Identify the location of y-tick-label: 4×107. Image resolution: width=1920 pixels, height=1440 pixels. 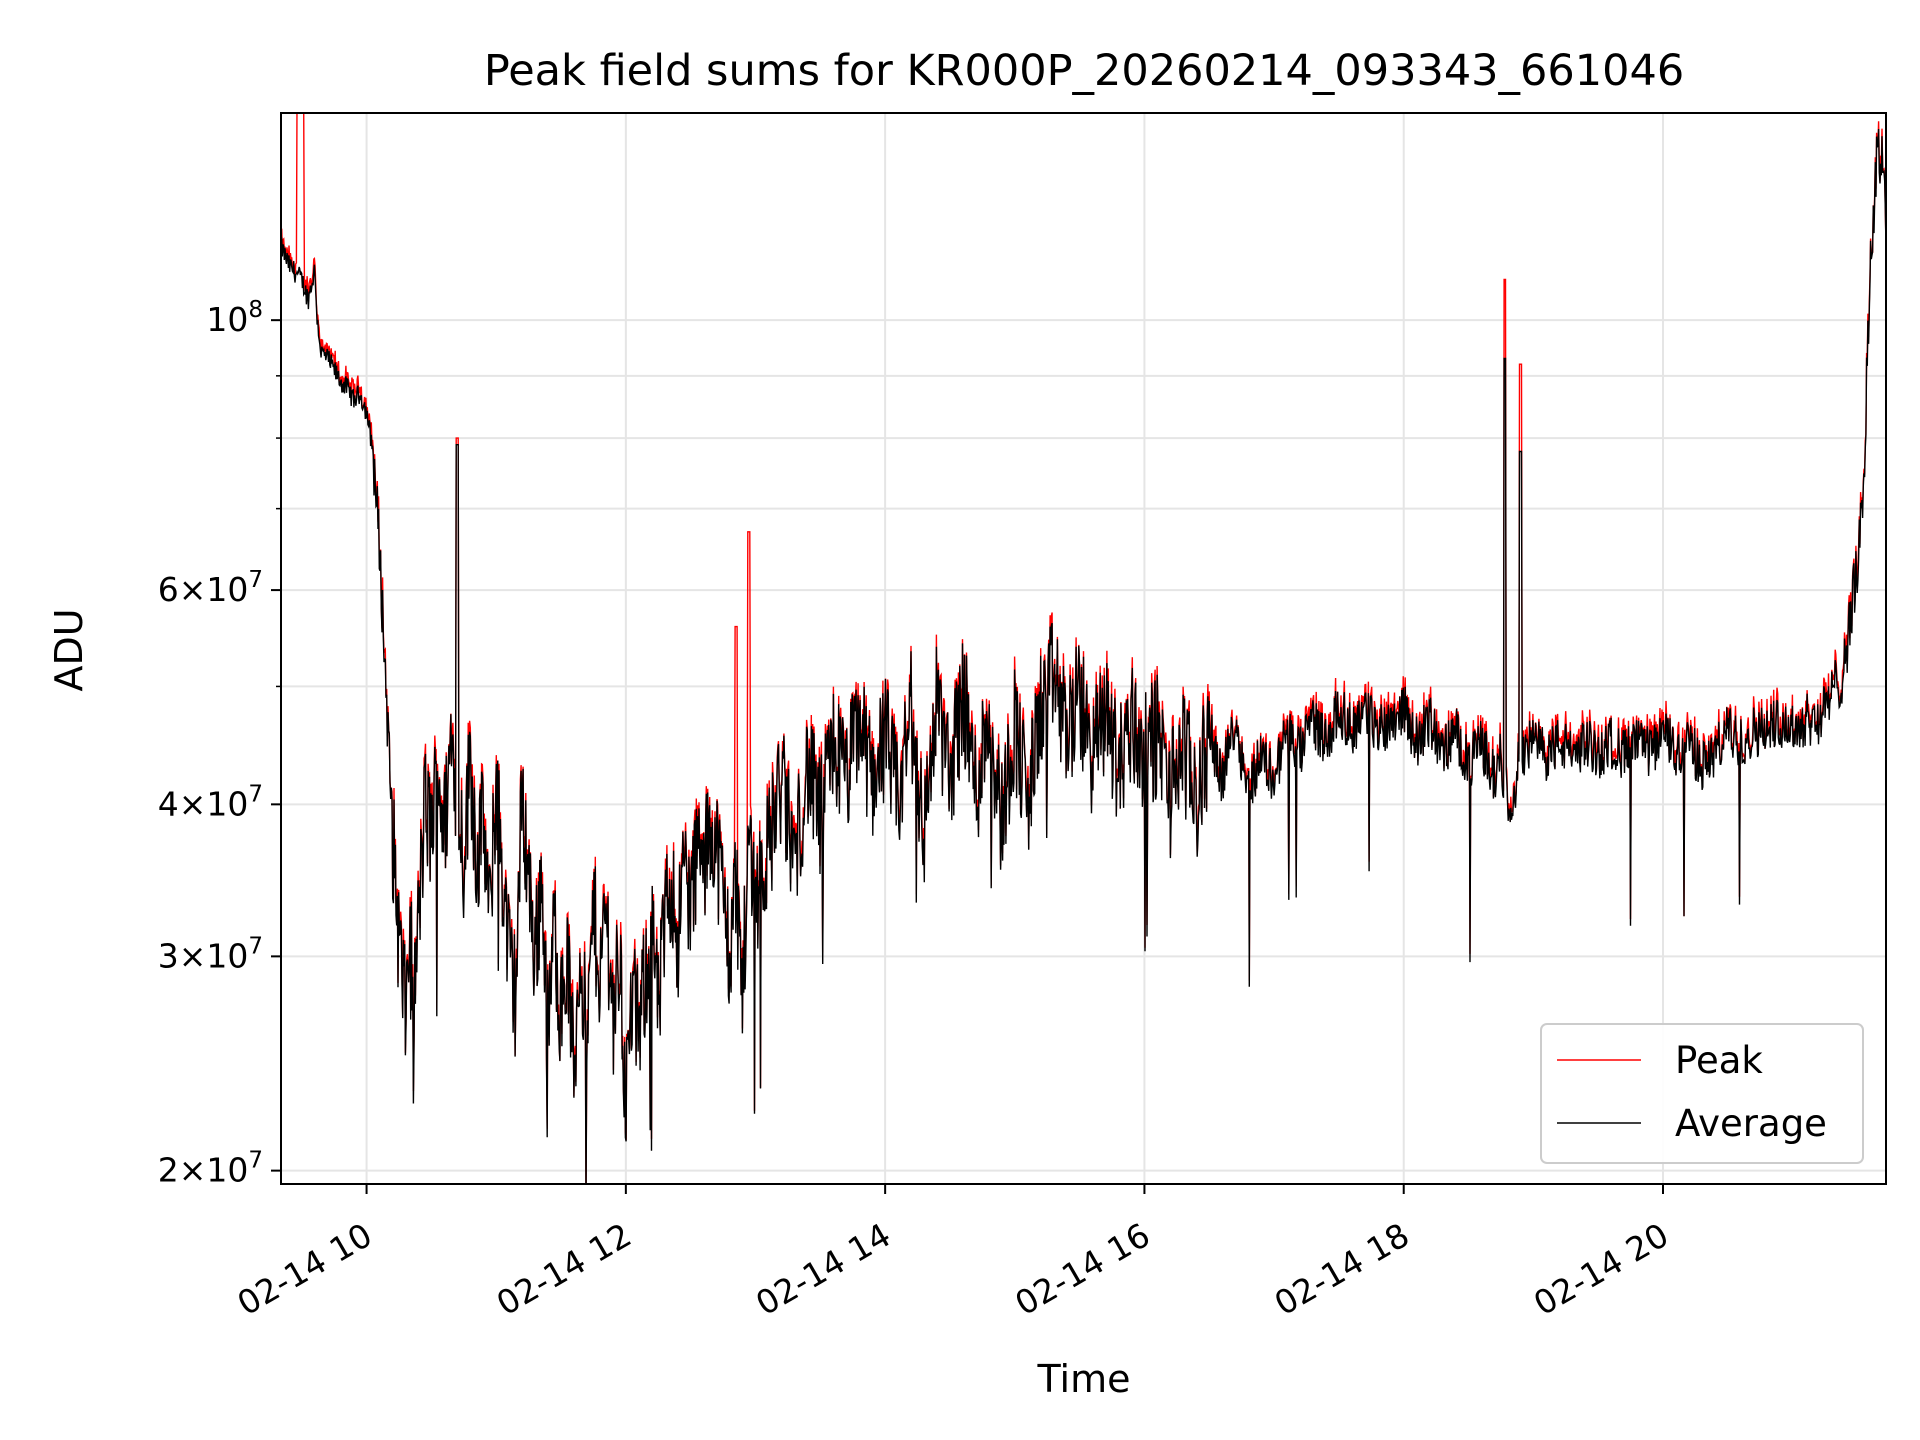
(210, 802).